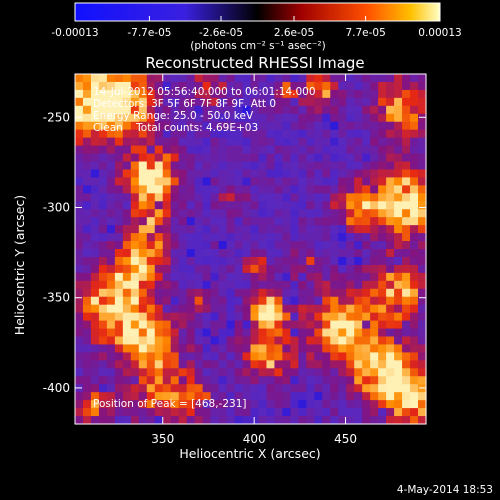  I want to click on annotation-energy-range: Energy Range: 25.0 - 50.0 keV, so click(173, 116).